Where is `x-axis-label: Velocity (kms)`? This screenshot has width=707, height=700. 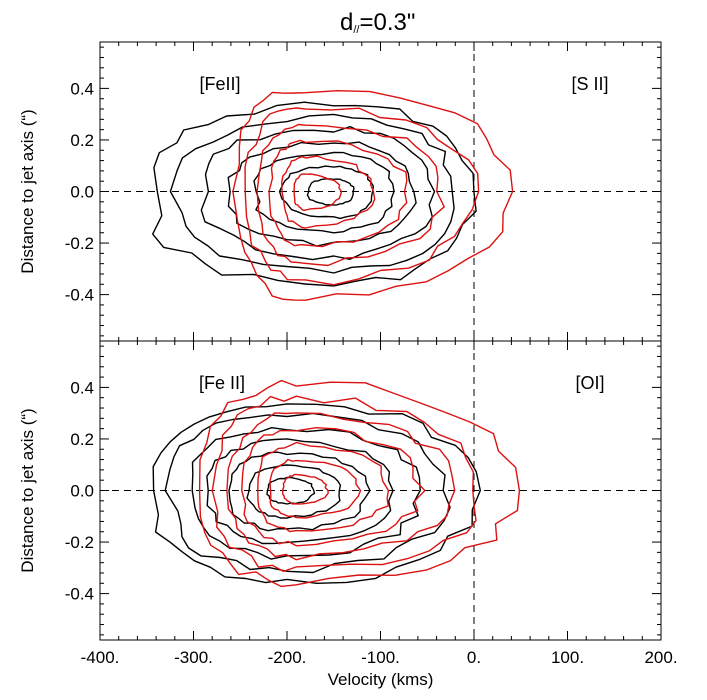
x-axis-label: Velocity (kms) is located at coordinates (381, 679).